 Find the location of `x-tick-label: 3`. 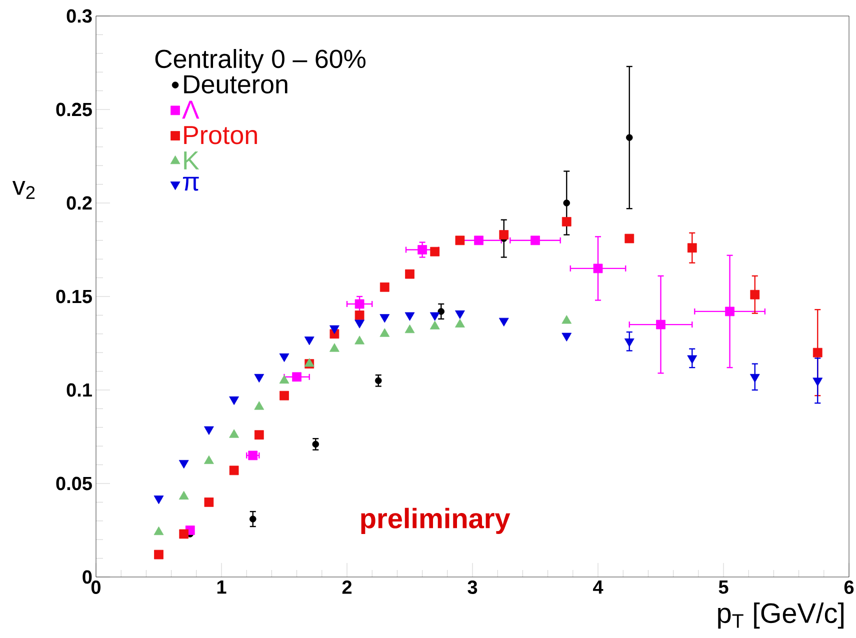

x-tick-label: 3 is located at coordinates (473, 587).